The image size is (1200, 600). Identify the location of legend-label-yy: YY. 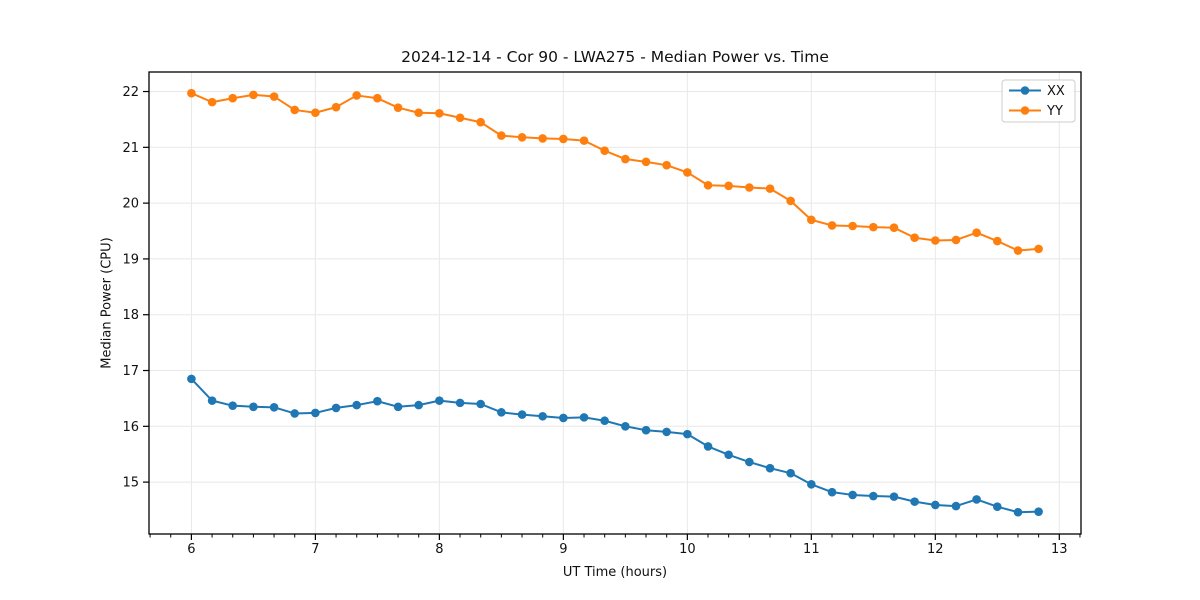
(1054, 111).